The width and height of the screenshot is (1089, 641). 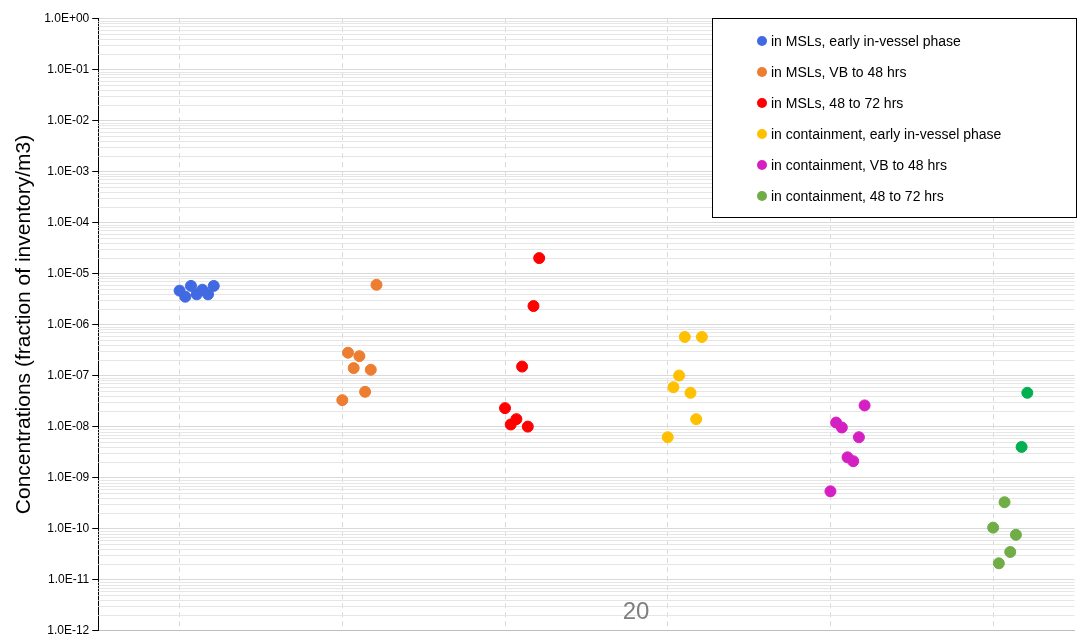 What do you see at coordinates (837, 102) in the screenshot?
I see `legend-label: in MSLs, 48 to 72 hrs` at bounding box center [837, 102].